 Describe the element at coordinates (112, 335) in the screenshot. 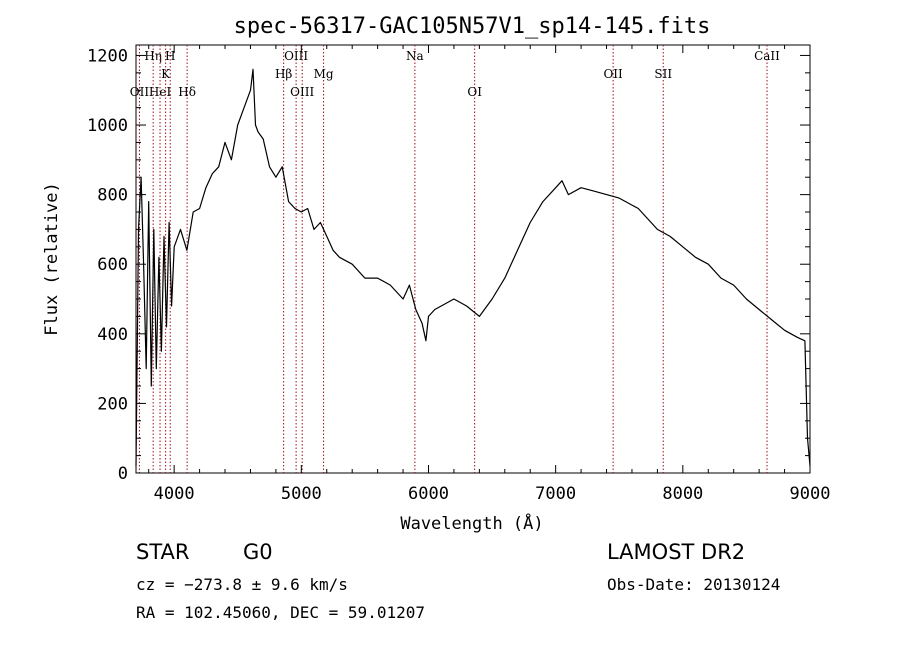

I see `y-tick-label: 400` at that location.